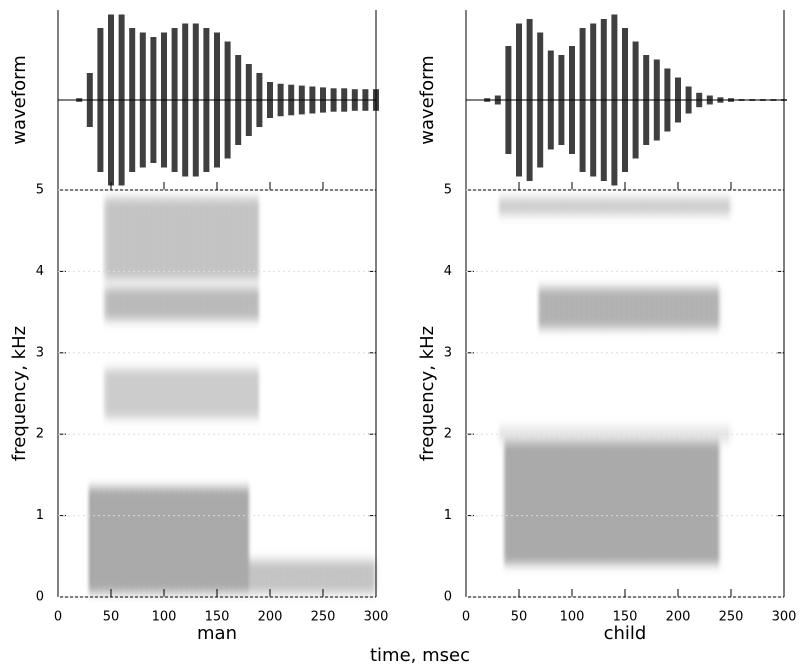 Image resolution: width=800 pixels, height=670 pixels. Describe the element at coordinates (217, 633) in the screenshot. I see `panel-title: man` at that location.